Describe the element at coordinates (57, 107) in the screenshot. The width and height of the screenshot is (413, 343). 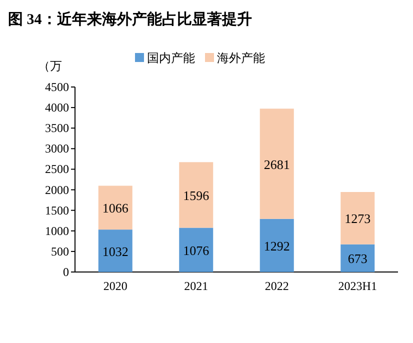
I see `y-tick-label: 4000` at that location.